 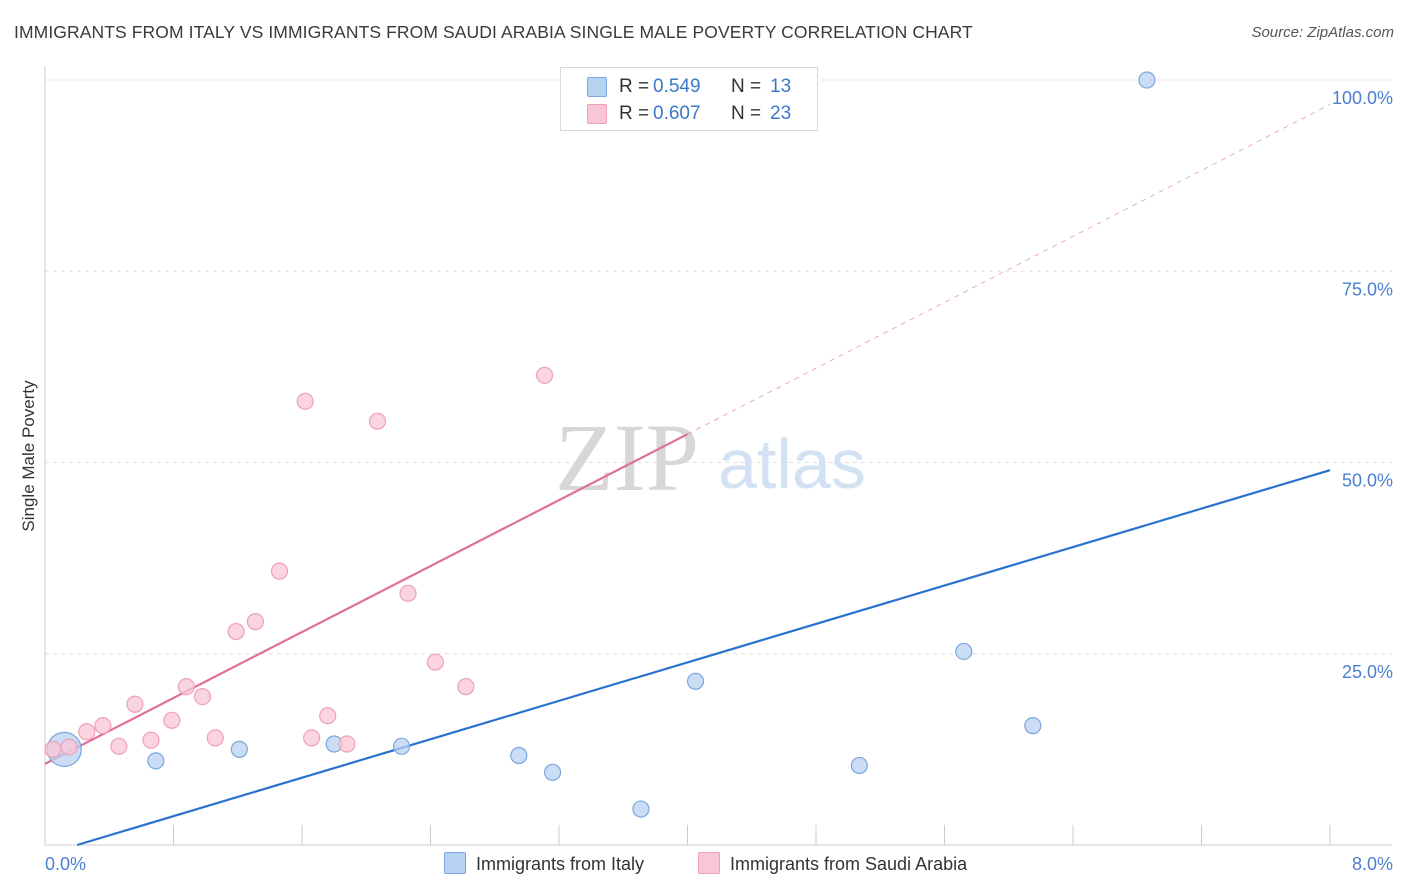 I want to click on bottom-legend-saudi: Immigrants from Saudi Arabia, so click(x=832, y=863).